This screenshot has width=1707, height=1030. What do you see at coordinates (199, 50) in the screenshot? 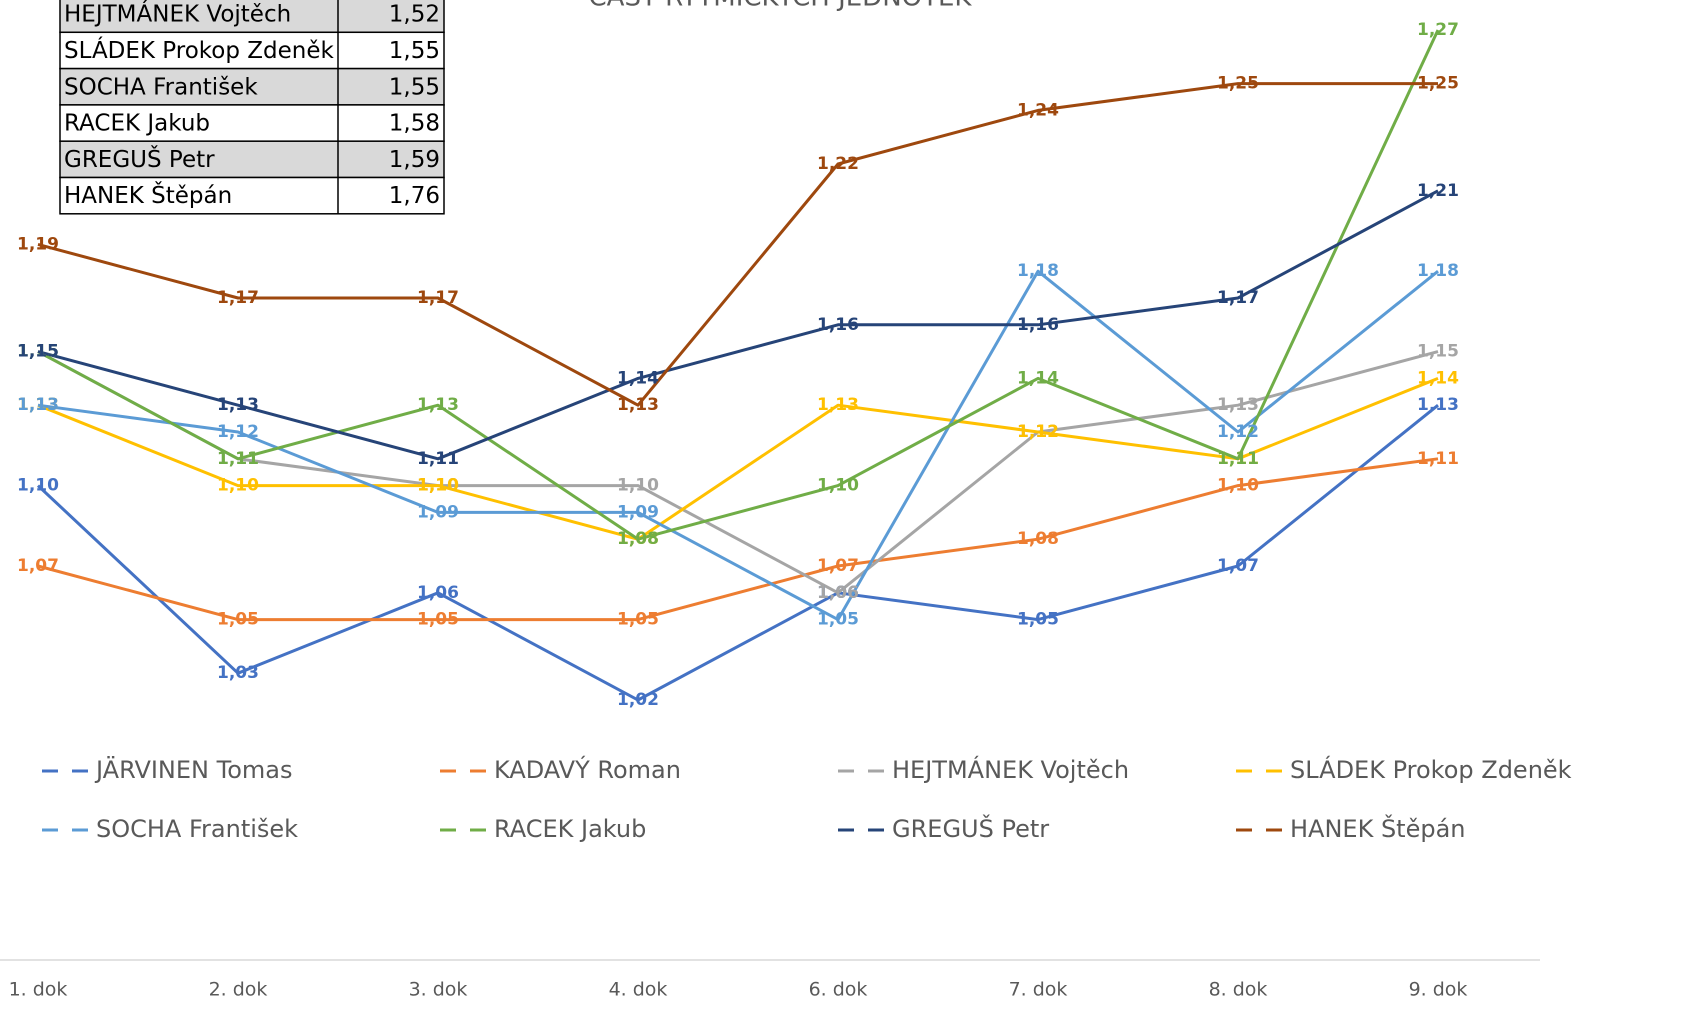
I see `table-cell: SLÁDEK Prokop Zdeněk` at bounding box center [199, 50].